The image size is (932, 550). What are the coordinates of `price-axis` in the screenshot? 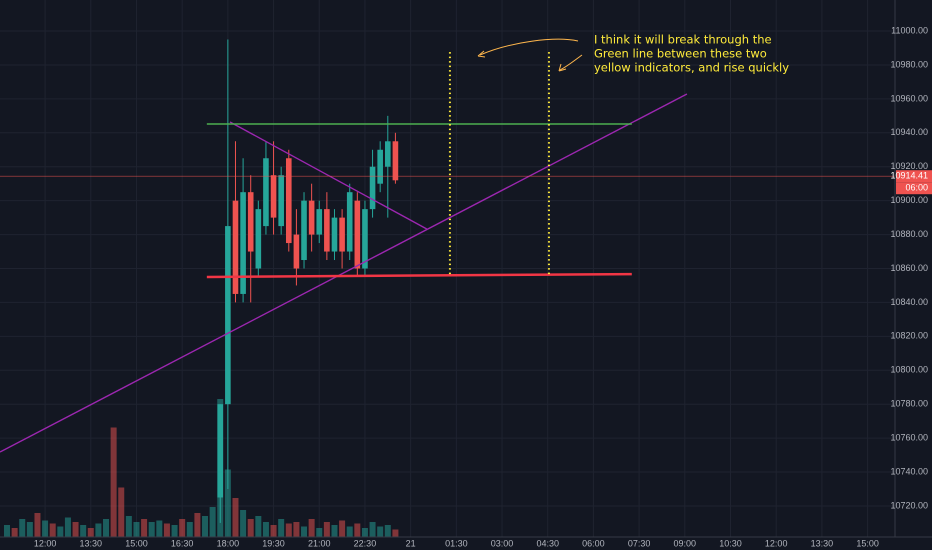 It's located at (913, 275).